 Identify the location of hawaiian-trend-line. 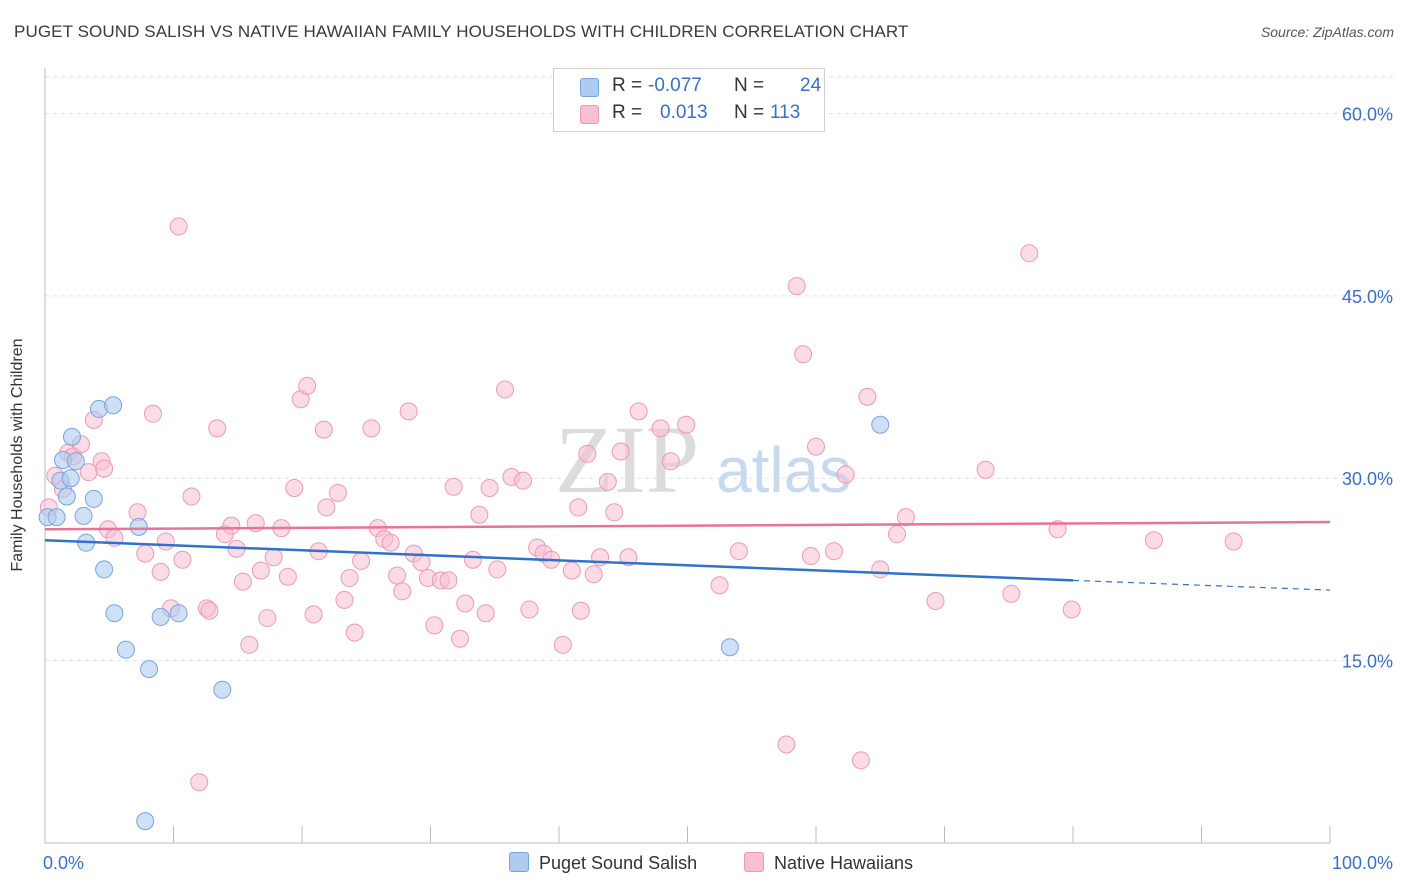
(687, 525).